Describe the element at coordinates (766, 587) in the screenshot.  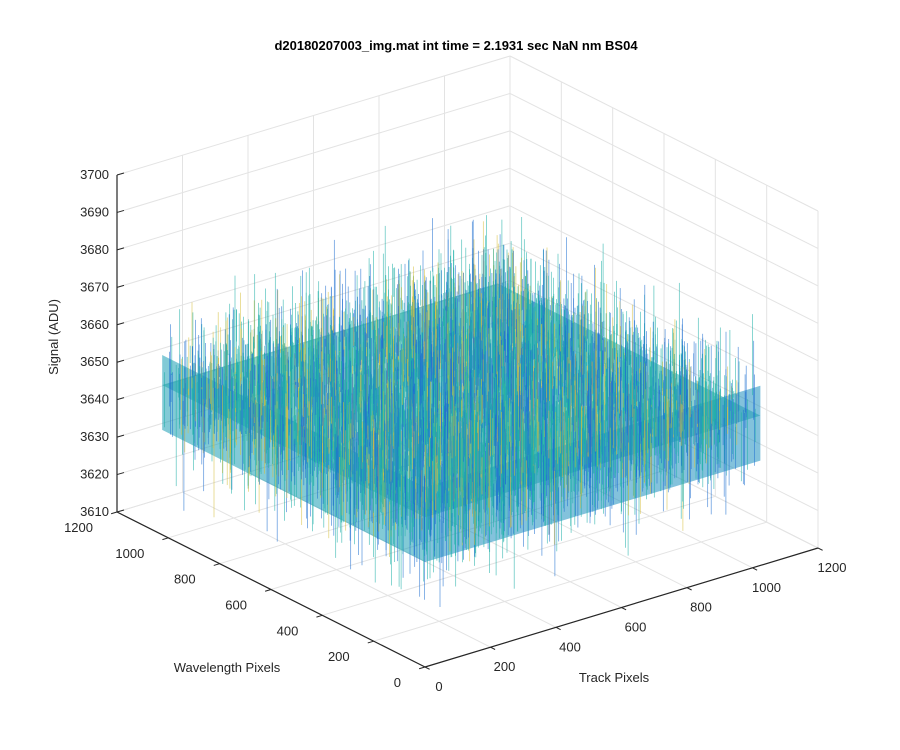
I see `x-tick-label: 1000` at that location.